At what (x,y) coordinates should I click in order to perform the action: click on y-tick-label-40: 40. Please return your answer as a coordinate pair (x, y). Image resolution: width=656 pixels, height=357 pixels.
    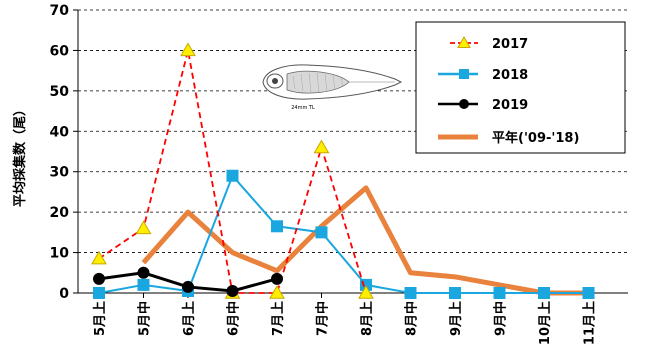
    Looking at the image, I should click on (60, 132).